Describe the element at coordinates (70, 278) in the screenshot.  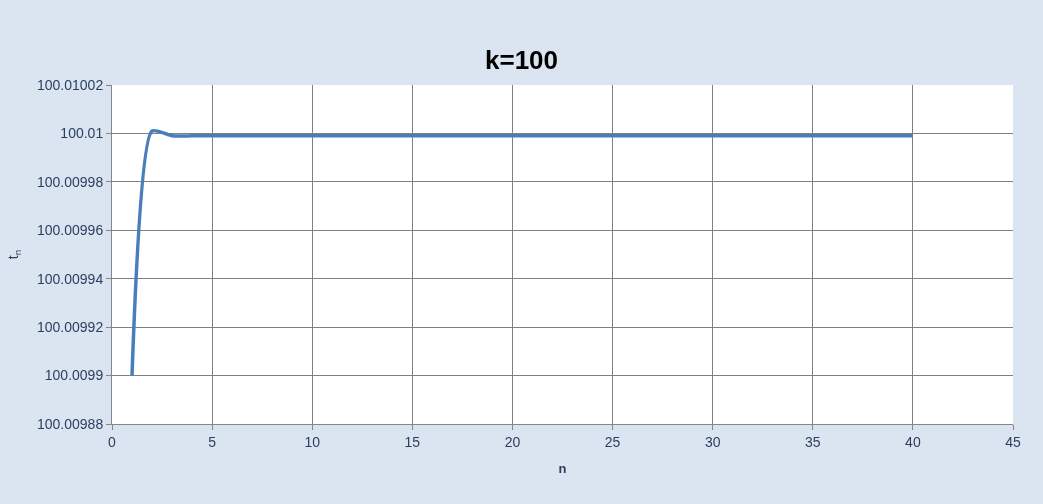
I see `y-tick-label: 100.00994` at that location.